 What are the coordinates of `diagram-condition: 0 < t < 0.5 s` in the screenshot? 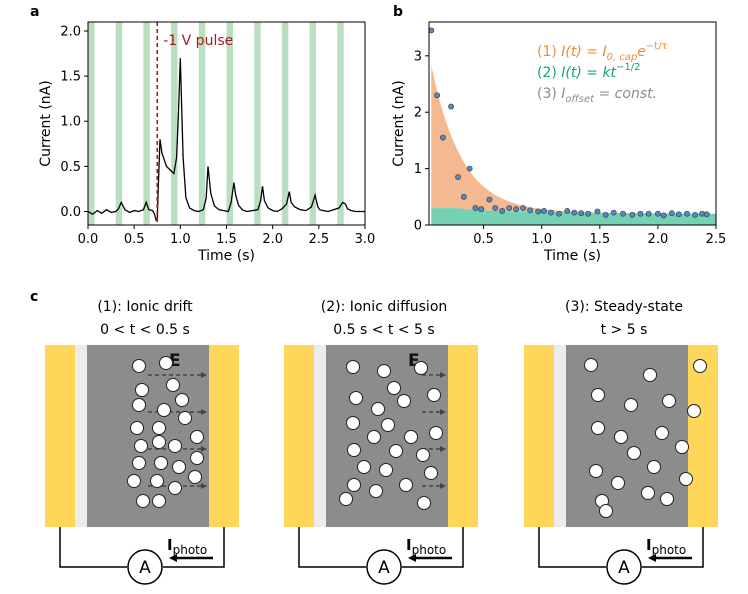 It's located at (145, 330).